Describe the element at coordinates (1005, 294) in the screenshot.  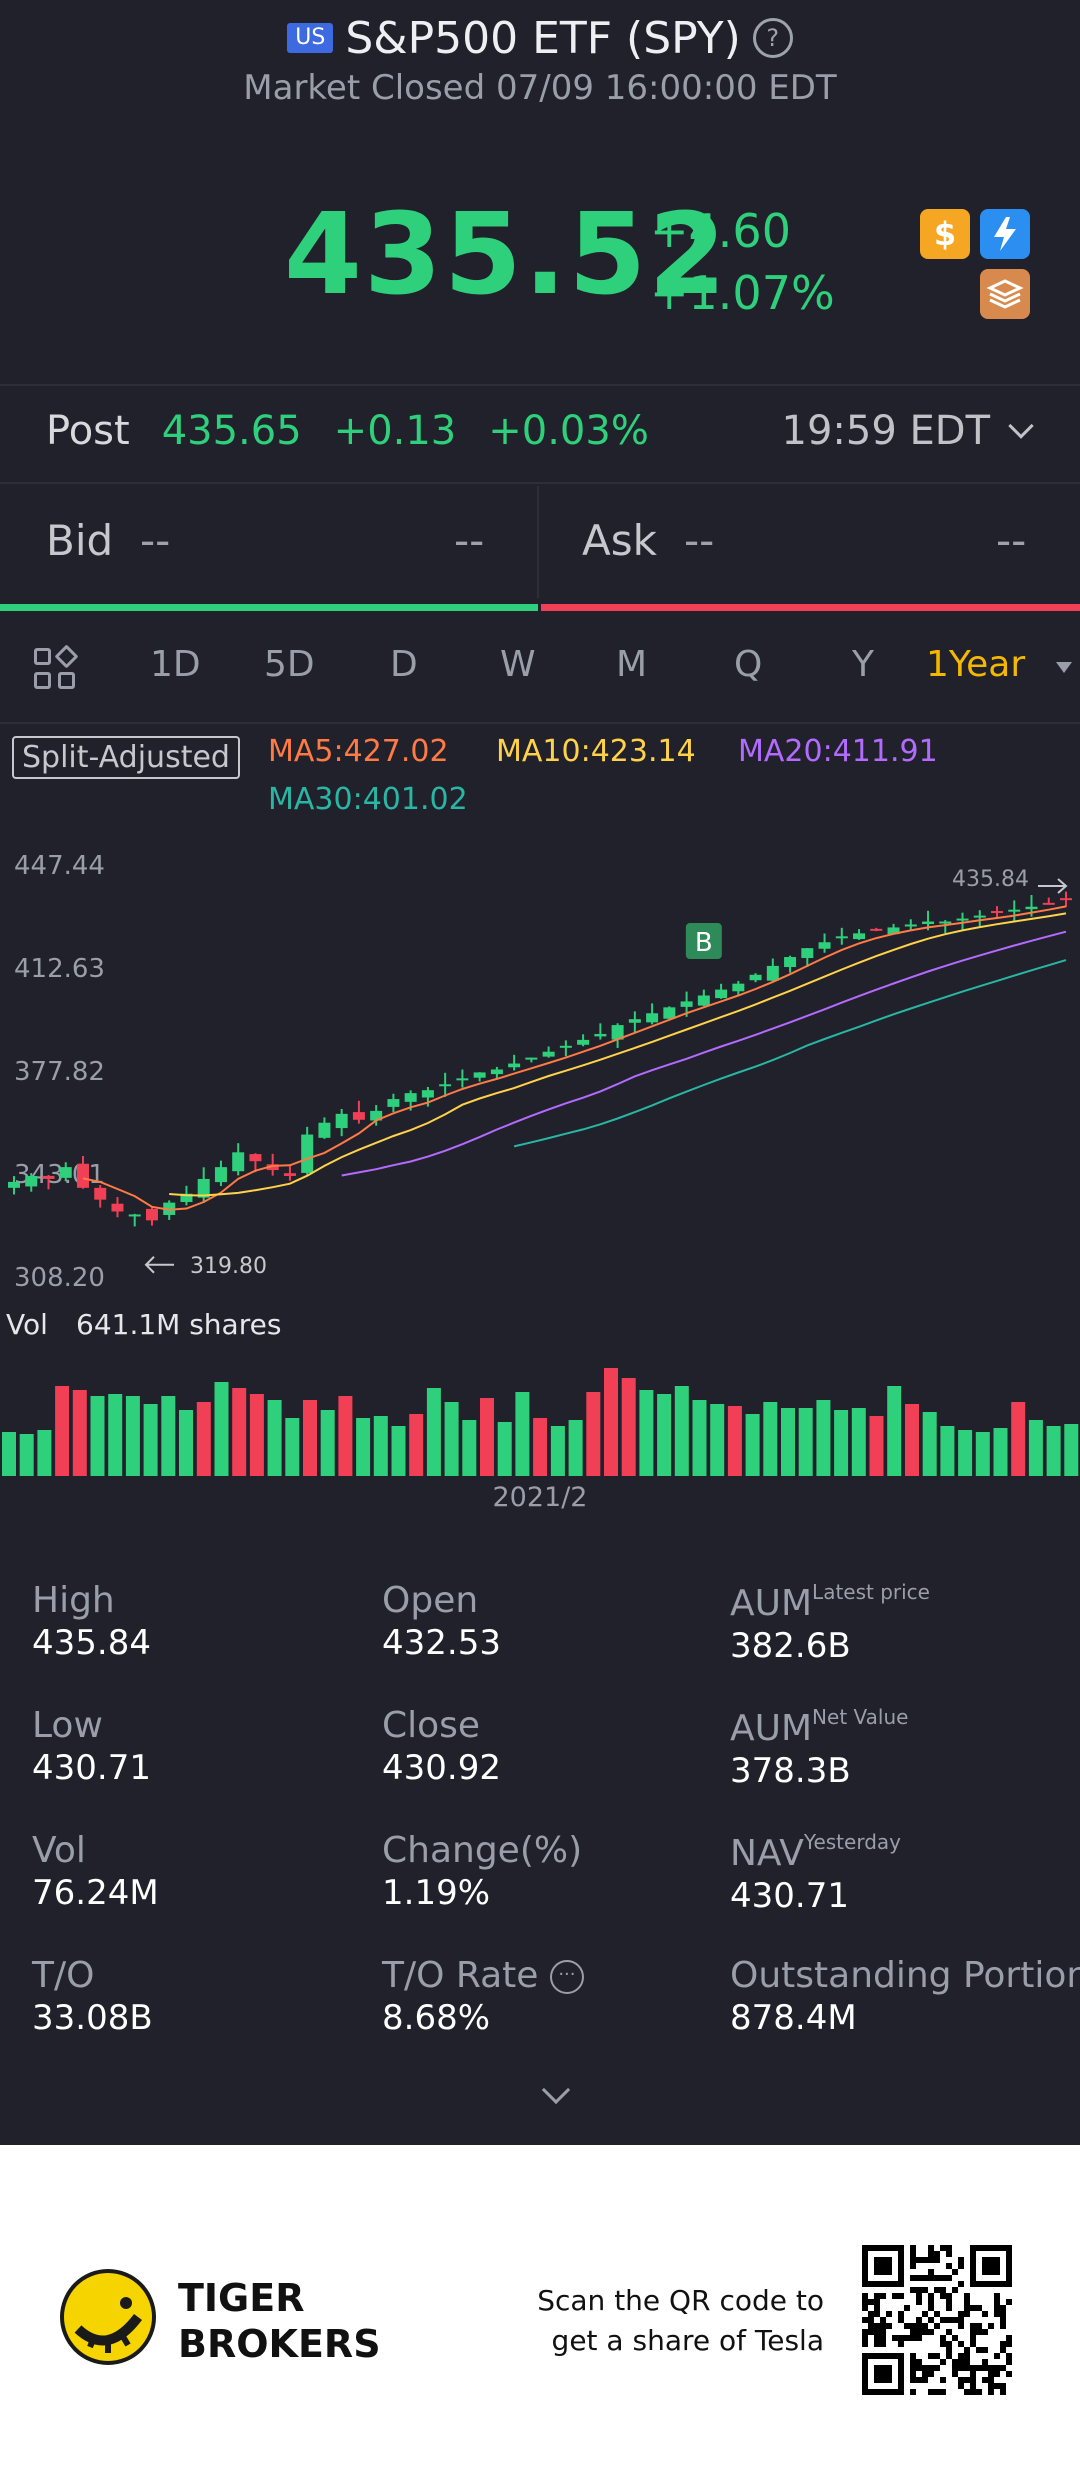
I see `layers-icon` at that location.